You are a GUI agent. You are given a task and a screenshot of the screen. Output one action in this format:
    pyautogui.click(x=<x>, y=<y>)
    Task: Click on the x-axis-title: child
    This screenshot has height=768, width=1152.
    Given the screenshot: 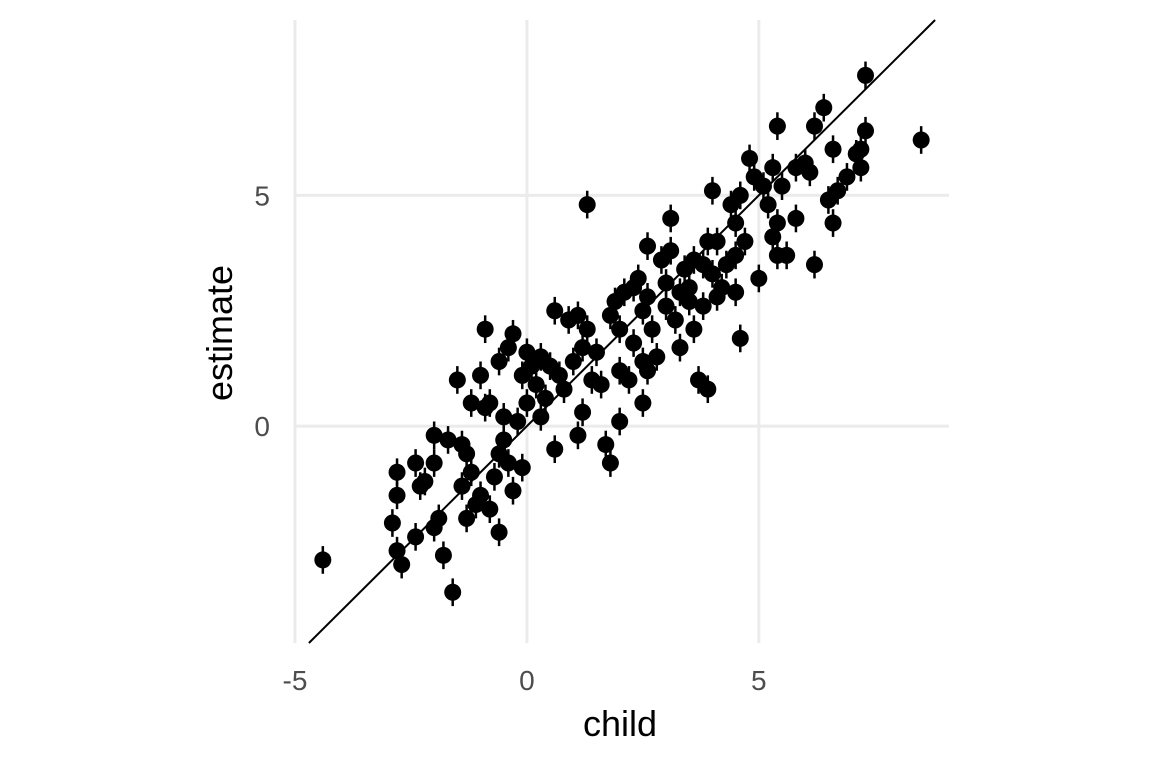 What is the action you would take?
    pyautogui.click(x=620, y=723)
    